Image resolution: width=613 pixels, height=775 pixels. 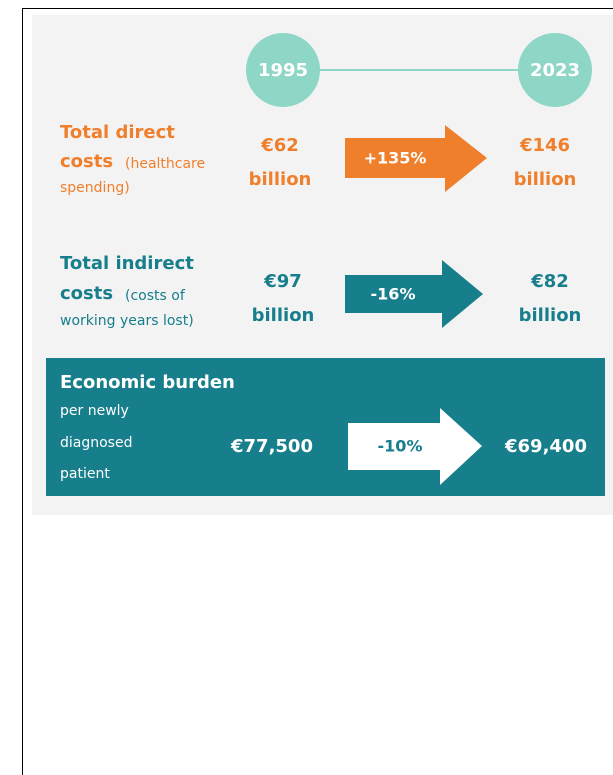 I want to click on year: 1995, so click(x=283, y=70).